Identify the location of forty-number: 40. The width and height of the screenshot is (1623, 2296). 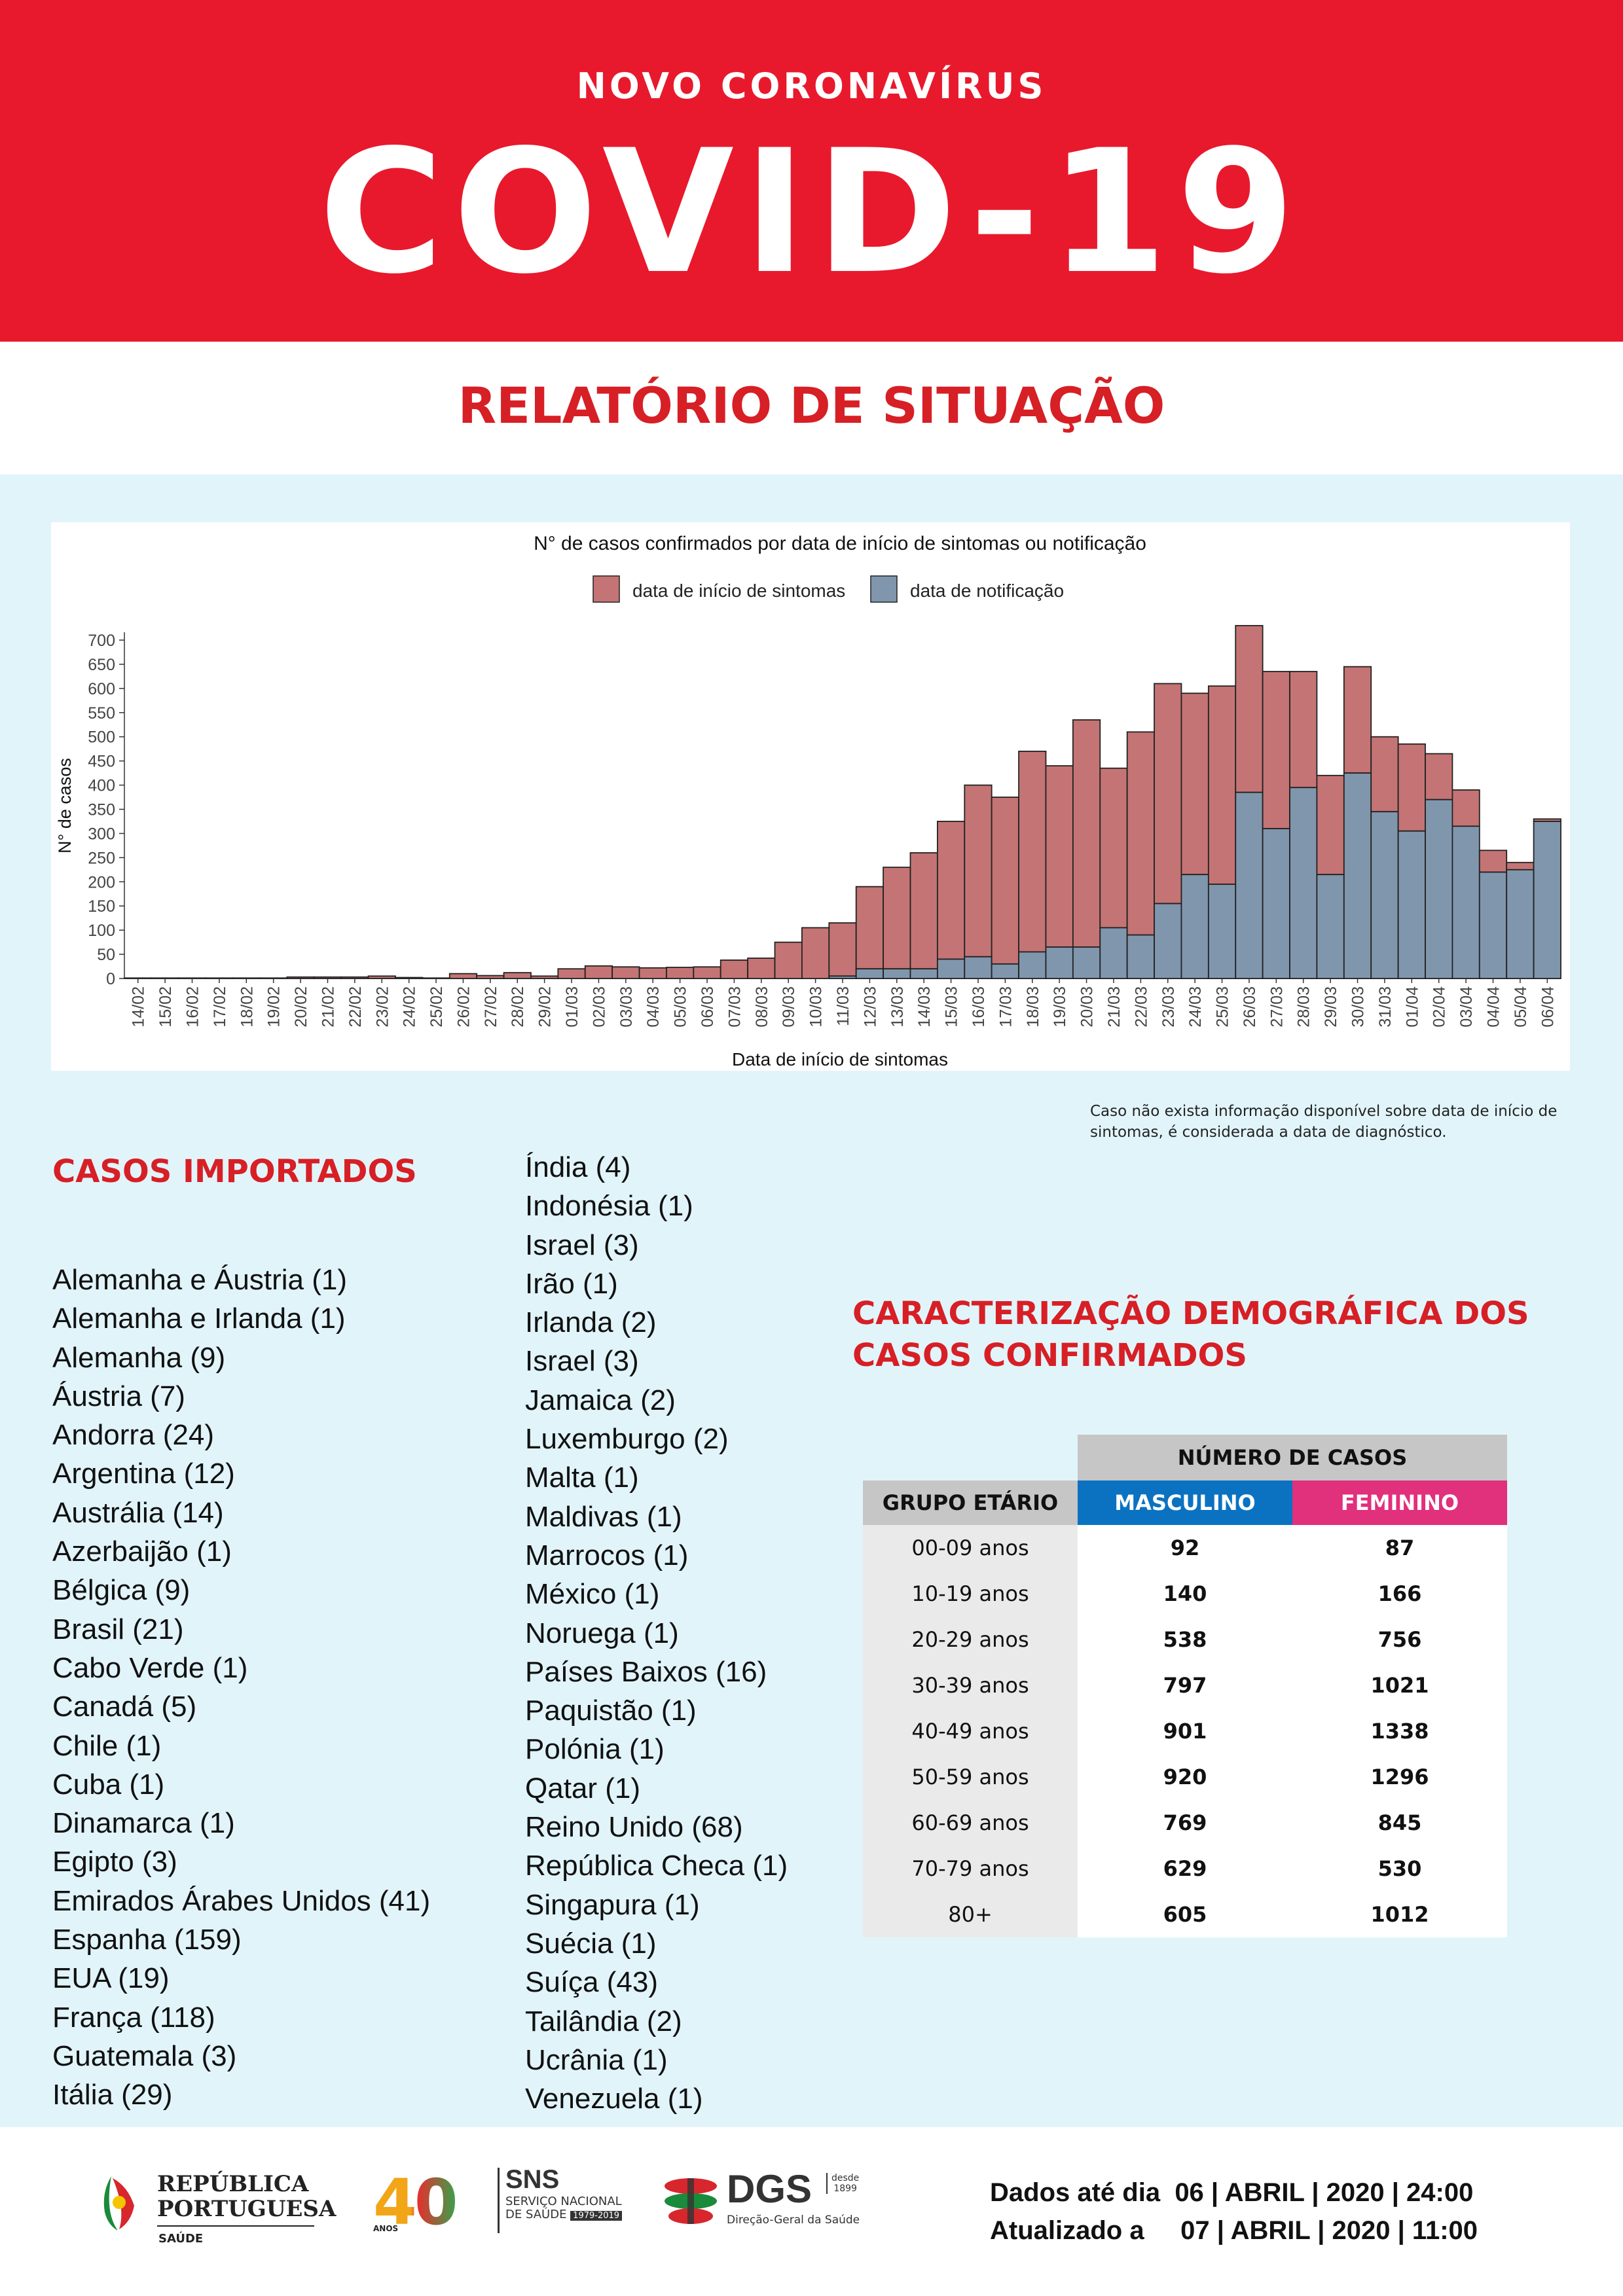
(415, 2202).